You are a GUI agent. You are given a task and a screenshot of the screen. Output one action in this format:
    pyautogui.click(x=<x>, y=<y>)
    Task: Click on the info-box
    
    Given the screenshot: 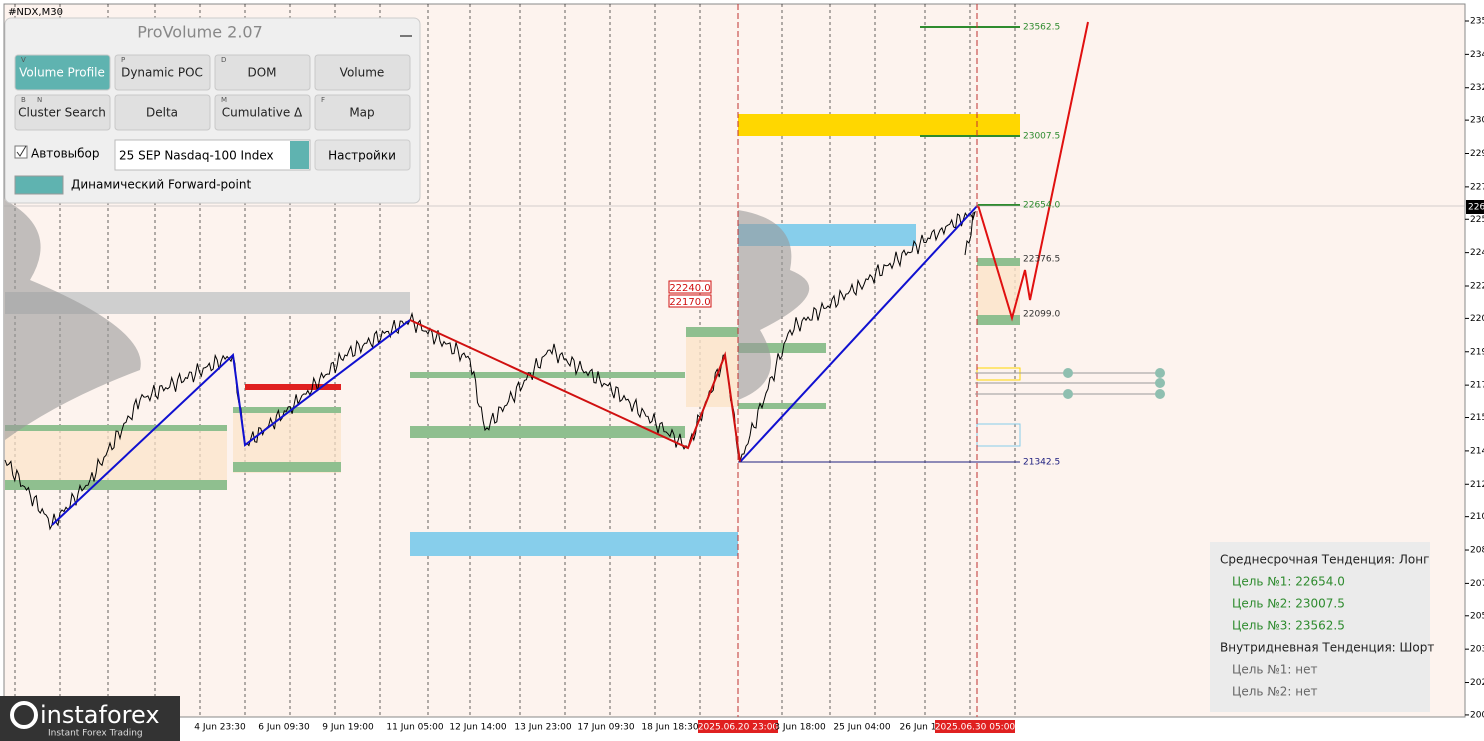 What is the action you would take?
    pyautogui.click(x=1320, y=627)
    